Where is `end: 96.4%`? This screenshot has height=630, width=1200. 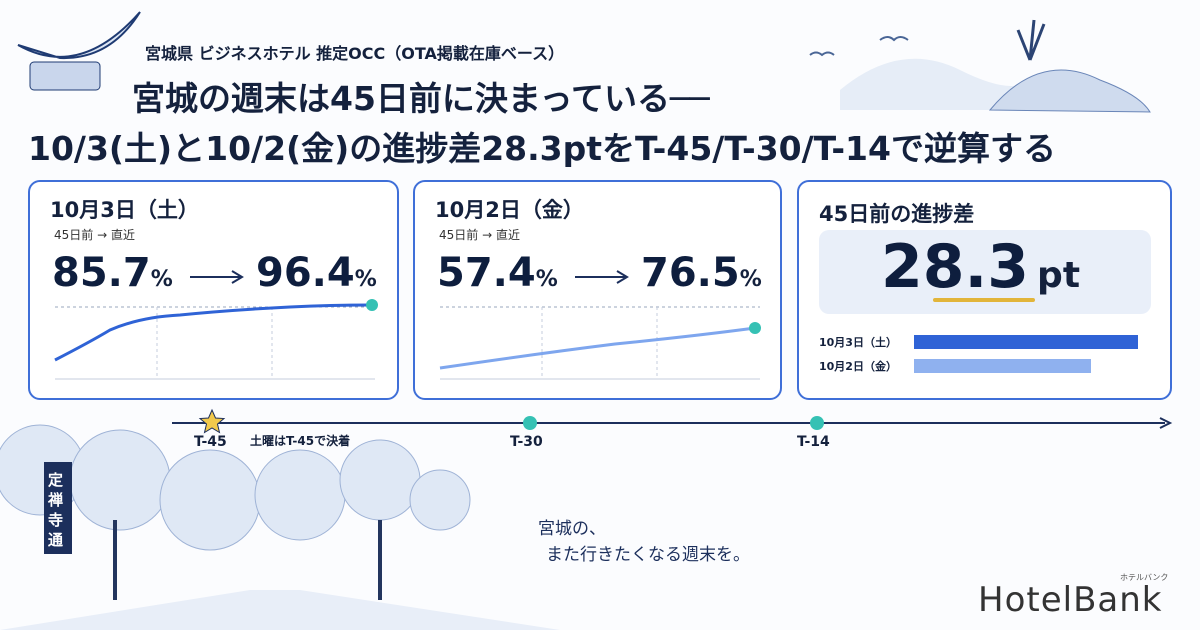 end: 96.4% is located at coordinates (316, 273).